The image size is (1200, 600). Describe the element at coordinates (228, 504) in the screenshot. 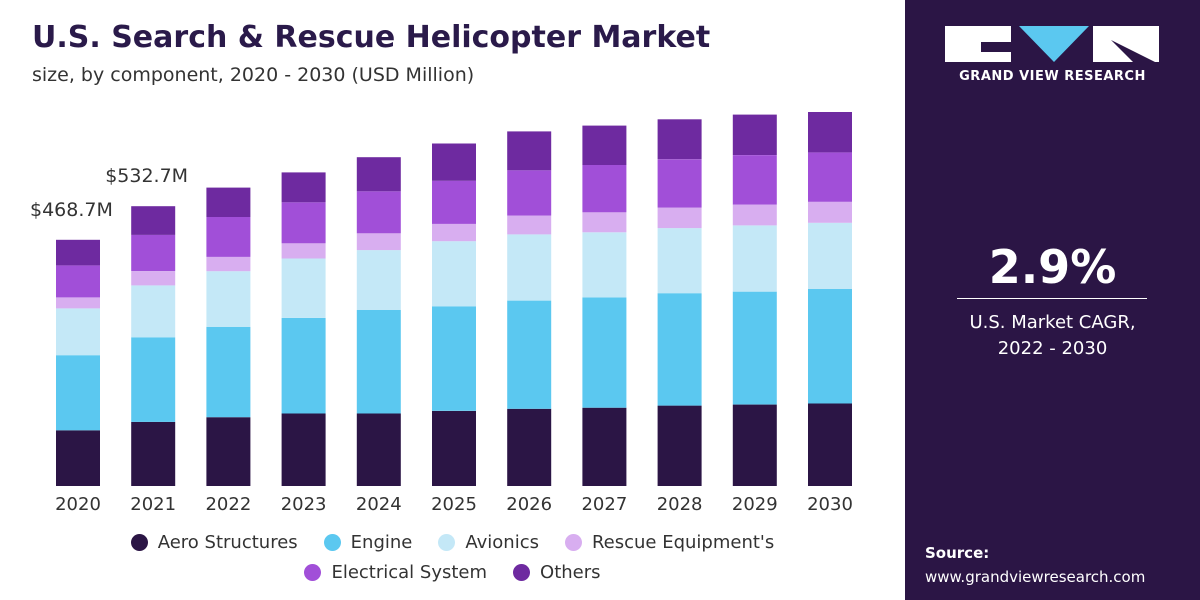

I see `x-tick-label-2022: 2022` at that location.